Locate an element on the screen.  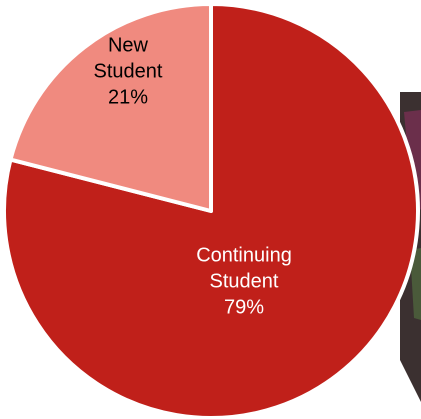
slice-name-label: Continuing is located at coordinates (244, 255).